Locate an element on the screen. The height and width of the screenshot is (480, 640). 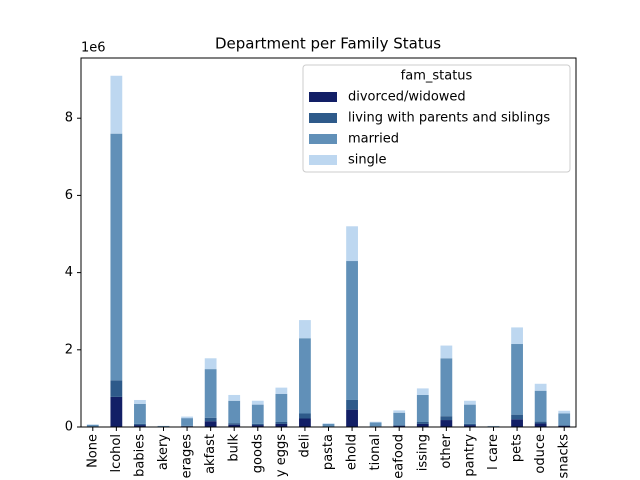
x-tick-label: bulk is located at coordinates (234, 448).